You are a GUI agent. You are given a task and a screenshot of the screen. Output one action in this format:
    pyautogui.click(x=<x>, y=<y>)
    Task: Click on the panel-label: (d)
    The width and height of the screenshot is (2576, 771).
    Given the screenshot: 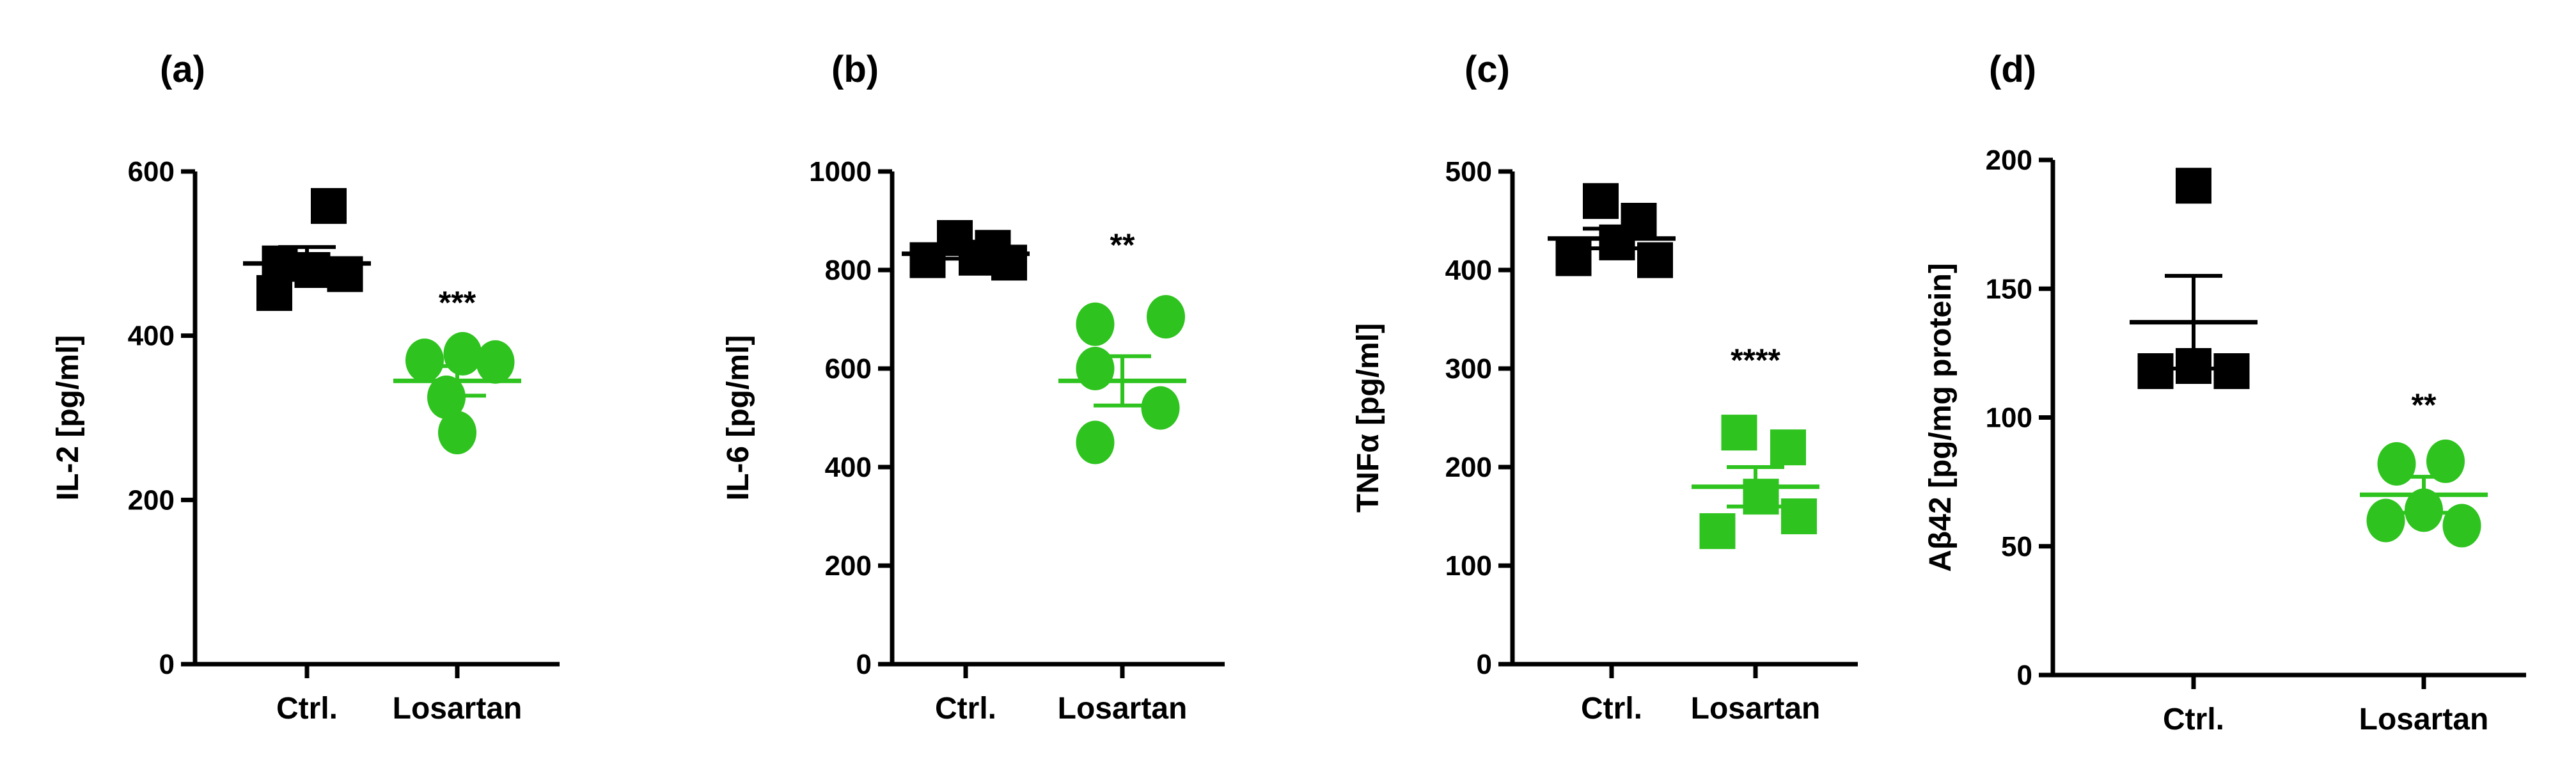 What is the action you would take?
    pyautogui.click(x=2012, y=69)
    